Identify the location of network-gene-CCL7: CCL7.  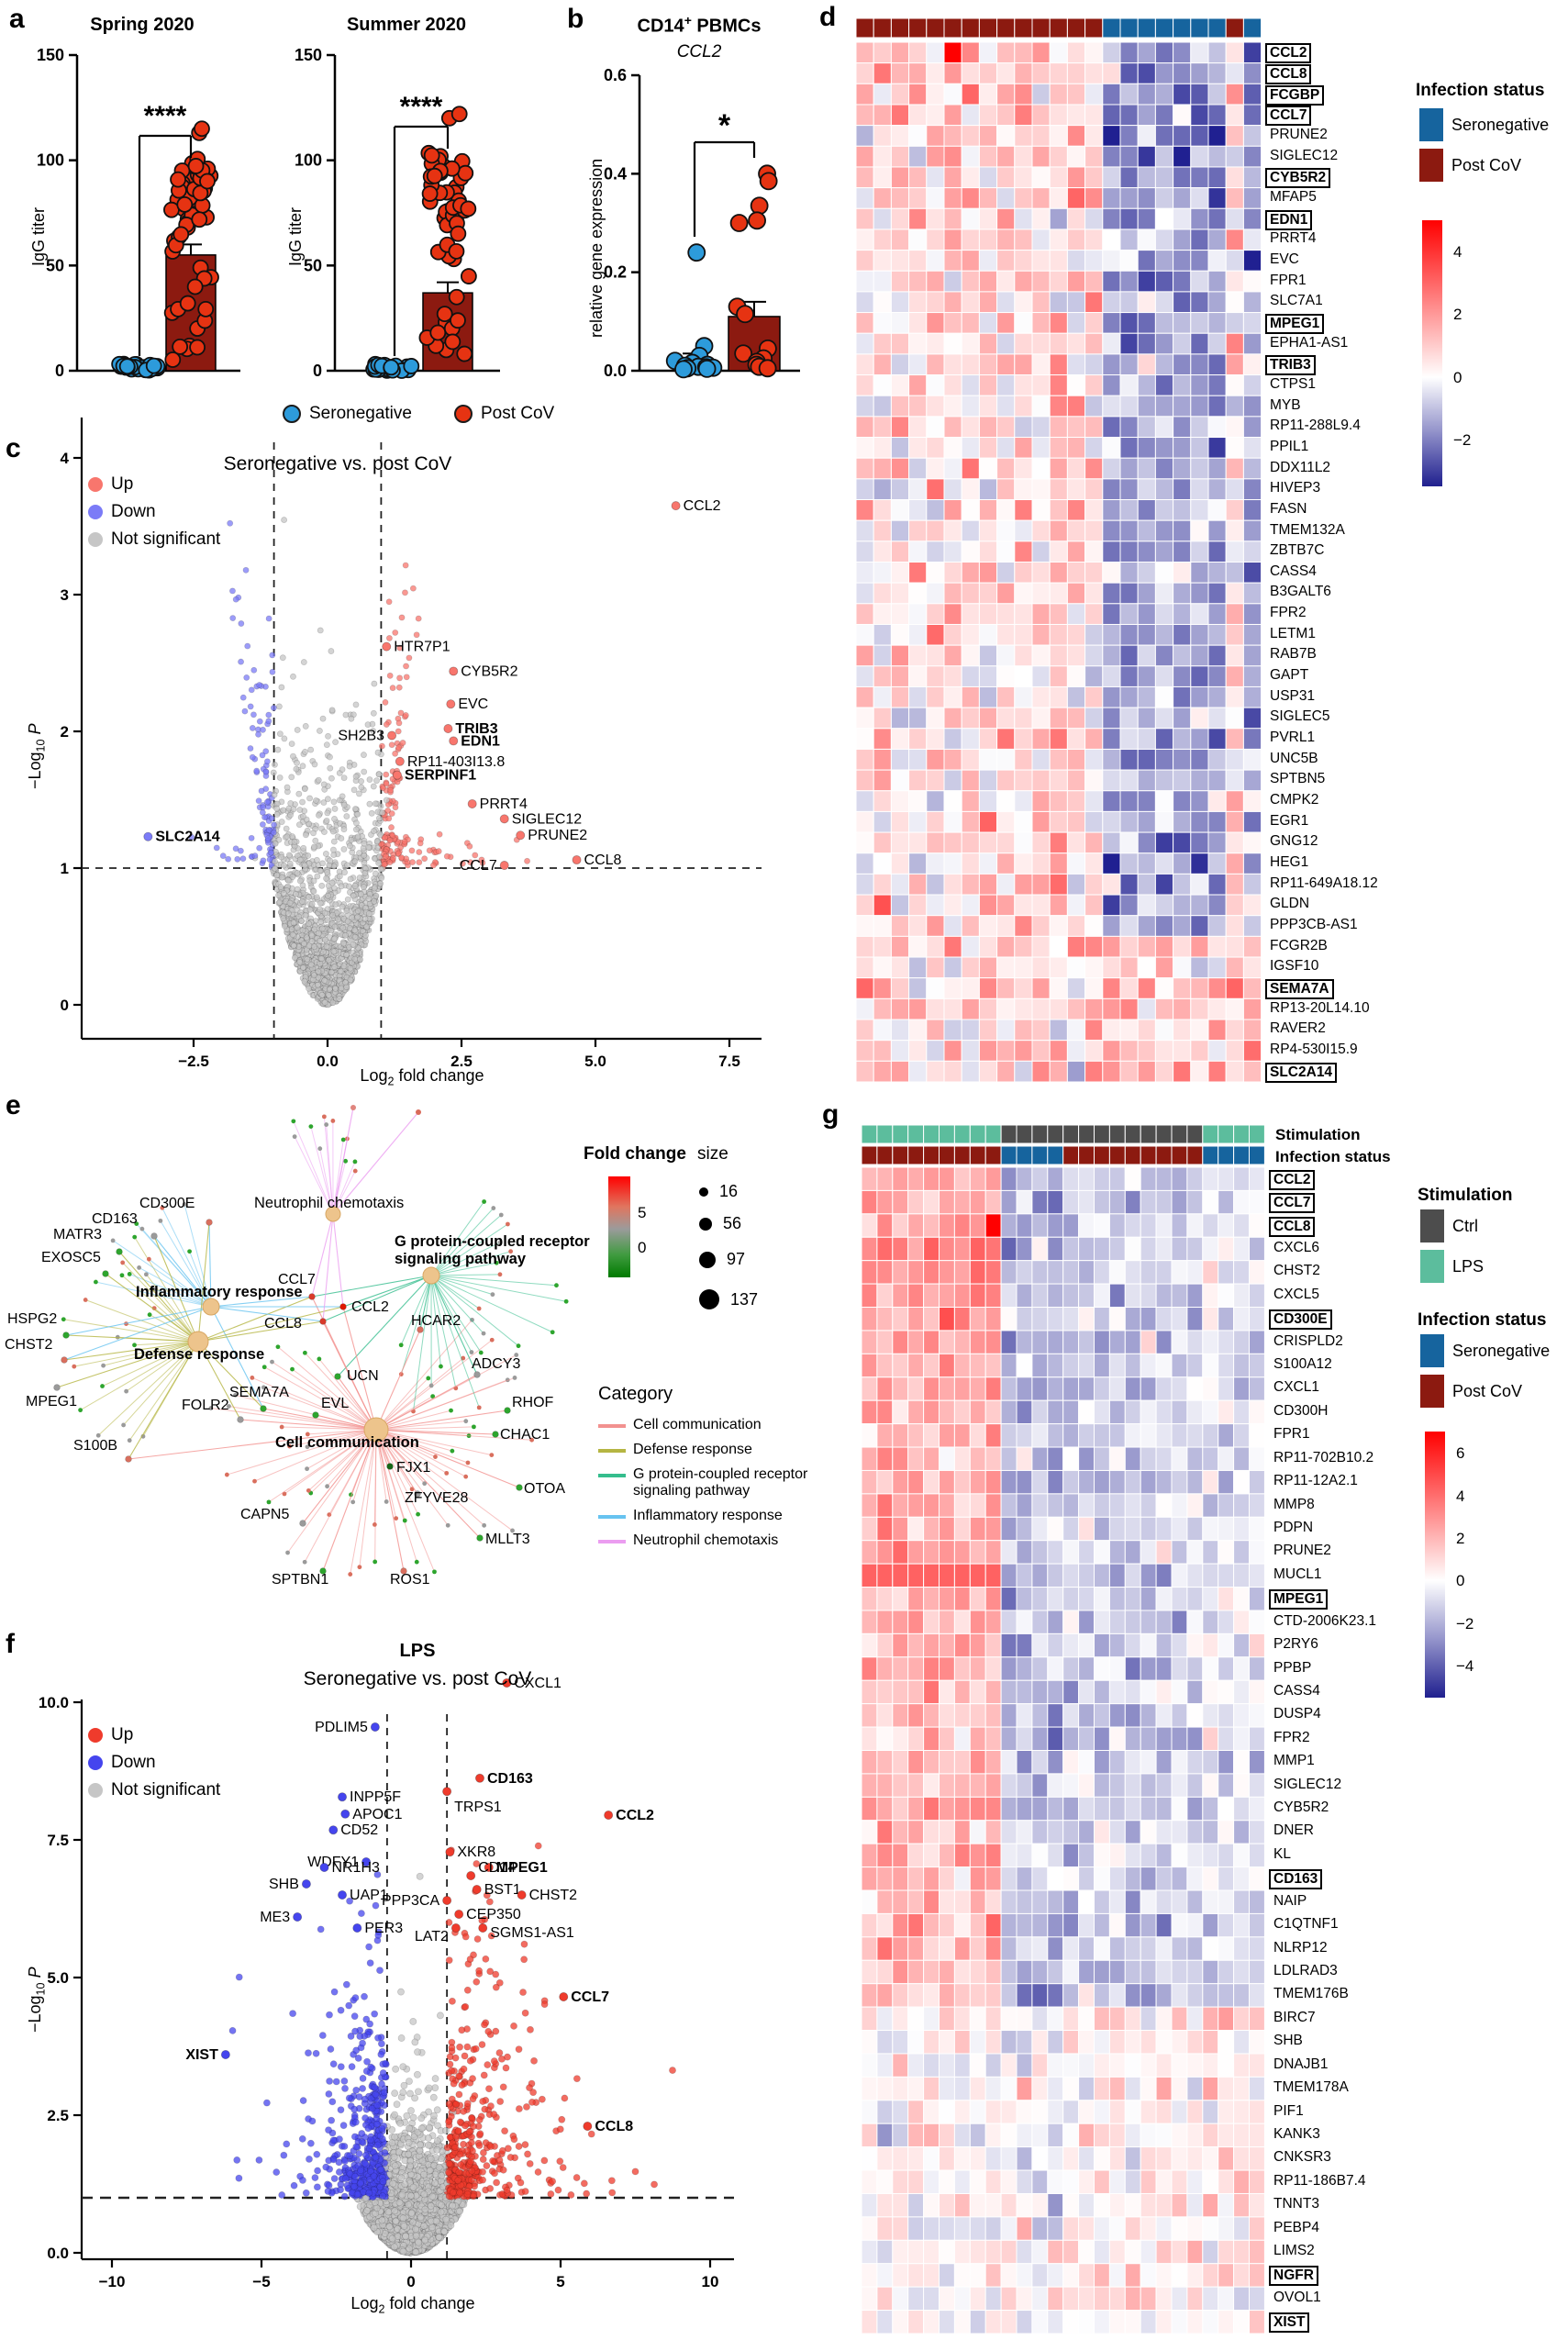
(297, 1279).